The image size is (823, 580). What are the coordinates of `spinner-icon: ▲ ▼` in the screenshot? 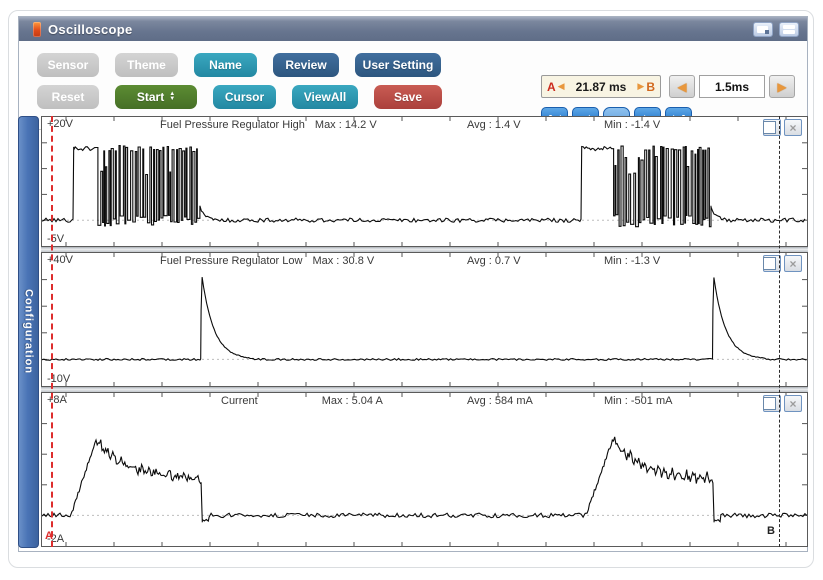 It's located at (172, 96).